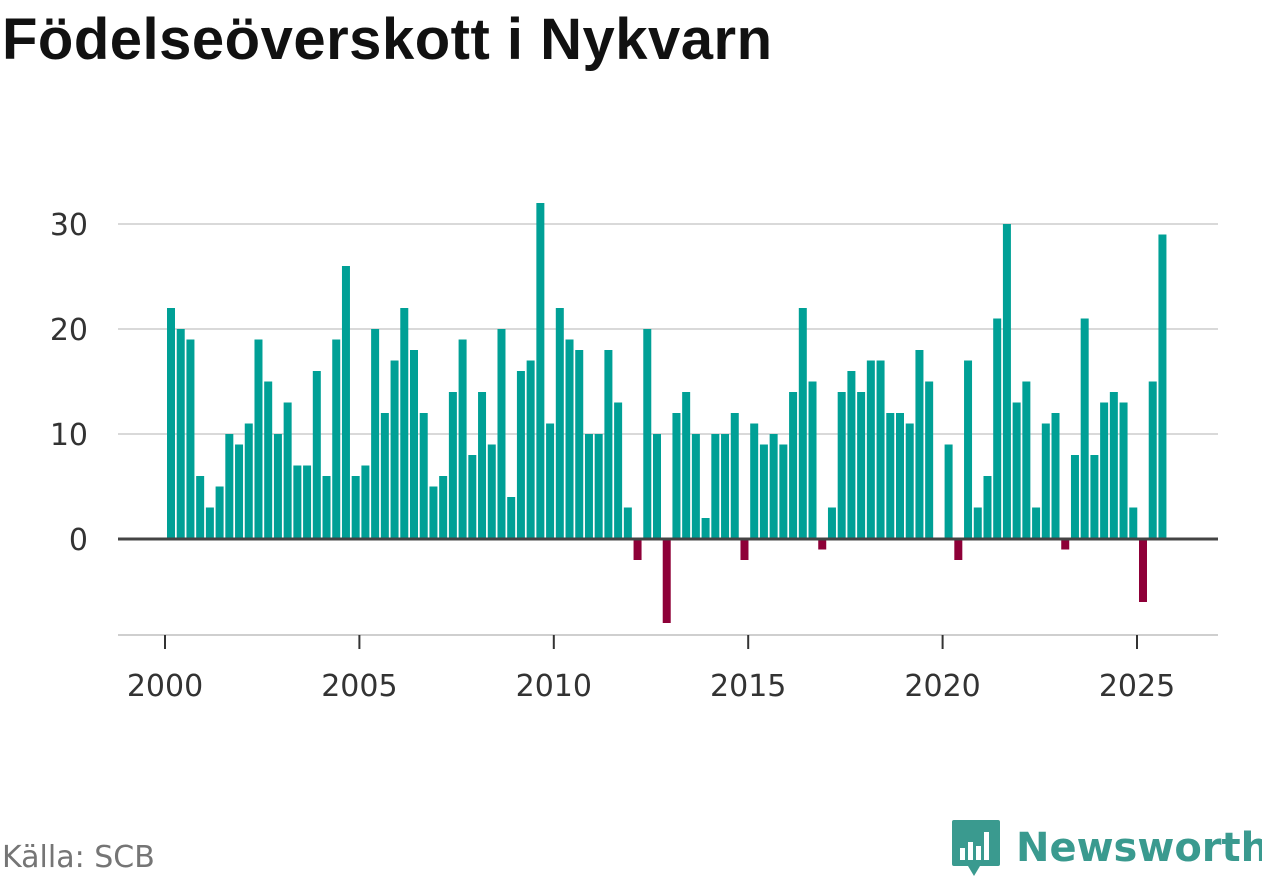 Image resolution: width=1262 pixels, height=879 pixels. Describe the element at coordinates (1106, 848) in the screenshot. I see `brand-logo: Newsworthy` at that location.